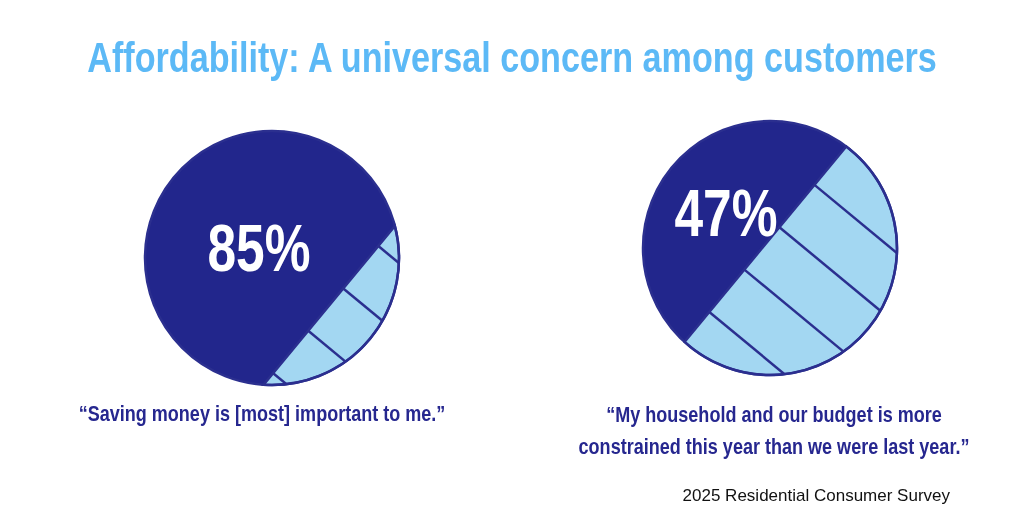 This screenshot has width=1024, height=520. What do you see at coordinates (726, 213) in the screenshot?
I see `data-label: 47%` at bounding box center [726, 213].